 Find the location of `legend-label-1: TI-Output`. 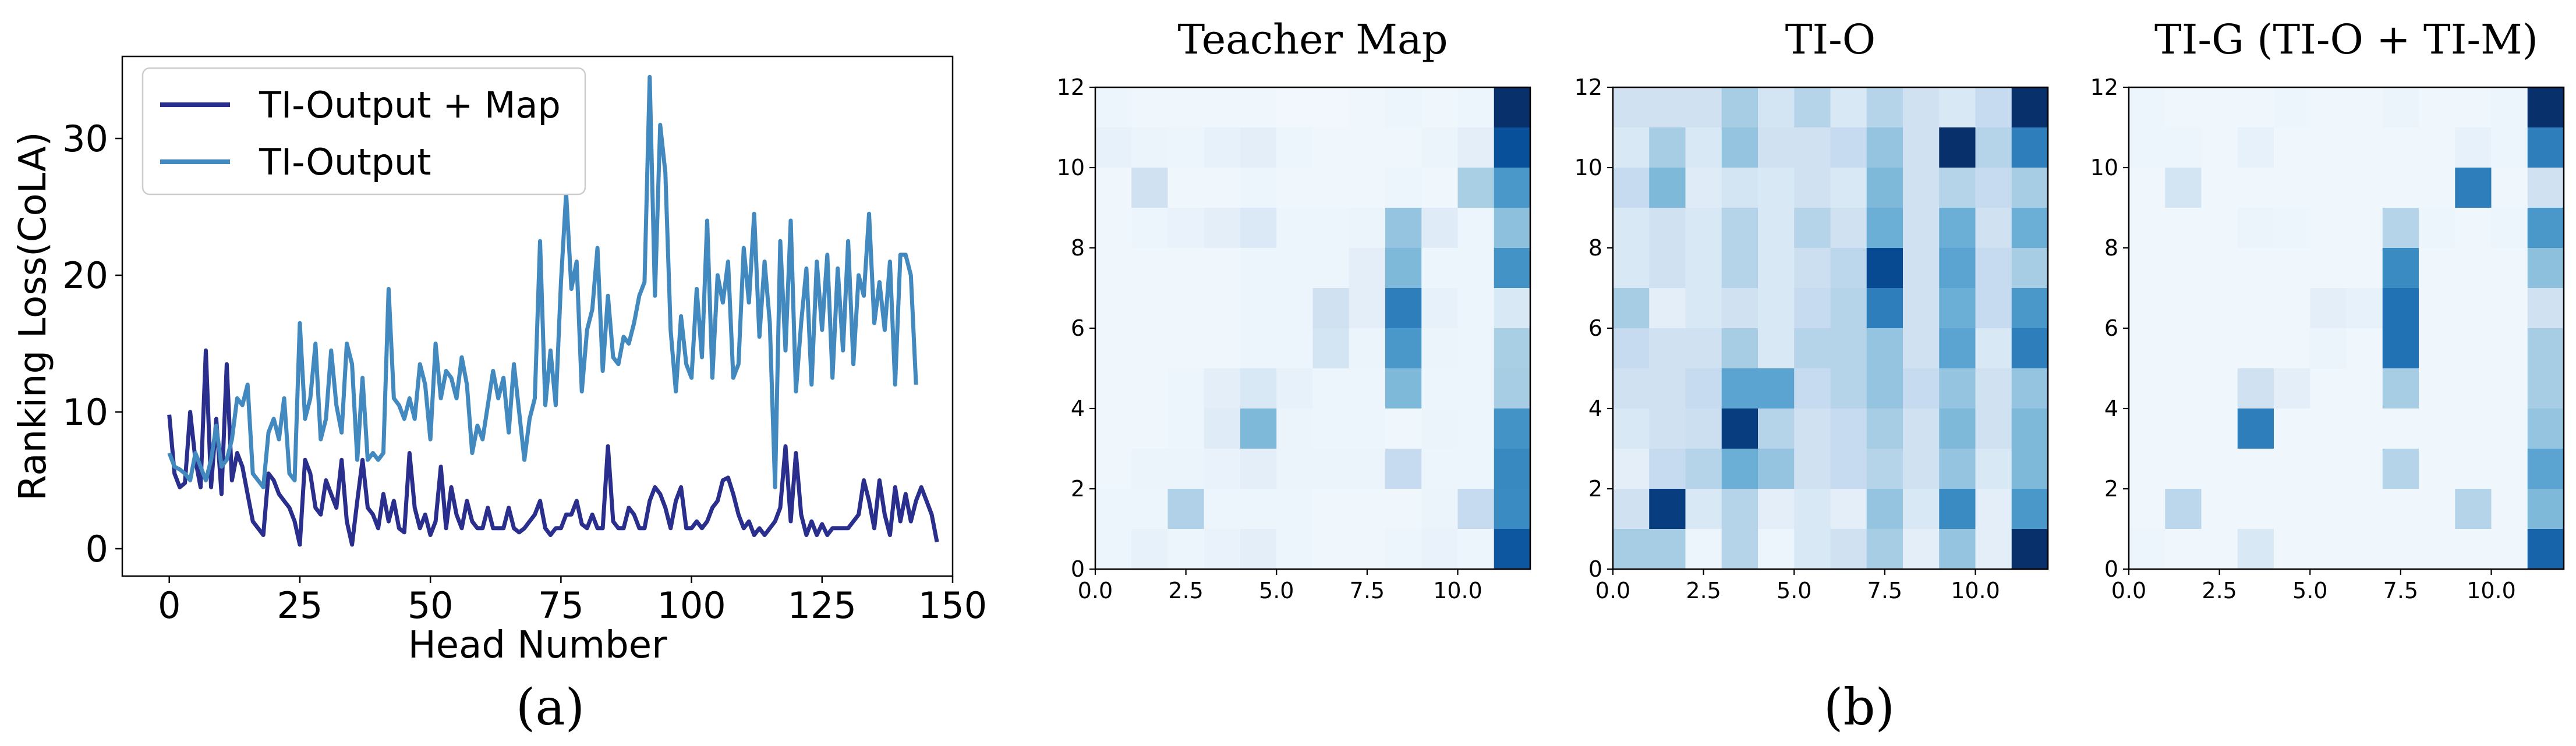

legend-label-1: TI-Output is located at coordinates (345, 162).